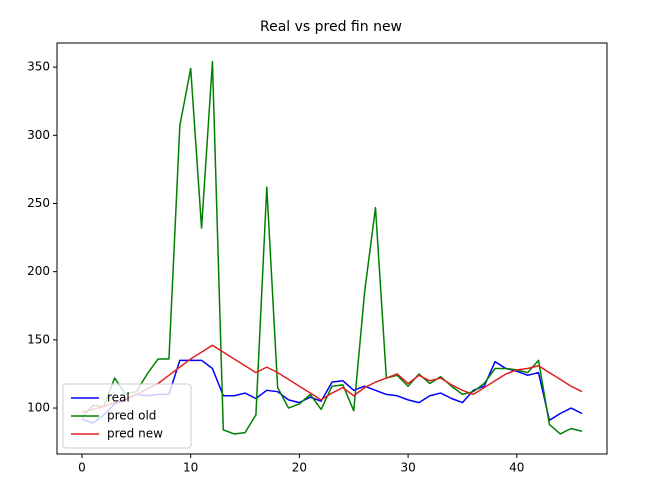 This screenshot has width=645, height=490. What do you see at coordinates (38, 271) in the screenshot?
I see `y-tick-label: 200` at bounding box center [38, 271].